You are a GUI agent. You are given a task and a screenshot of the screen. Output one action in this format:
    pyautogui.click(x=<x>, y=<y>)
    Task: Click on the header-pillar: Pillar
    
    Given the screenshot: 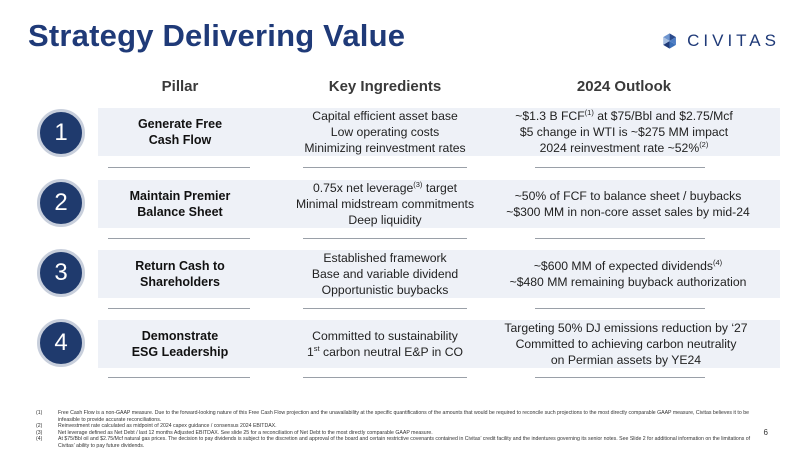 What is the action you would take?
    pyautogui.click(x=180, y=86)
    